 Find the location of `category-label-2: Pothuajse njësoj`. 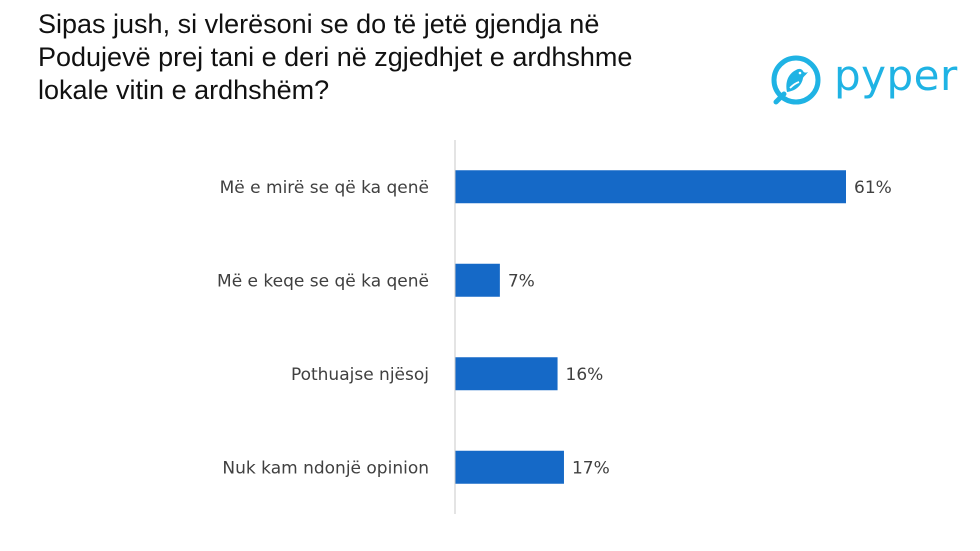

category-label-2: Pothuajse njësoj is located at coordinates (360, 375).